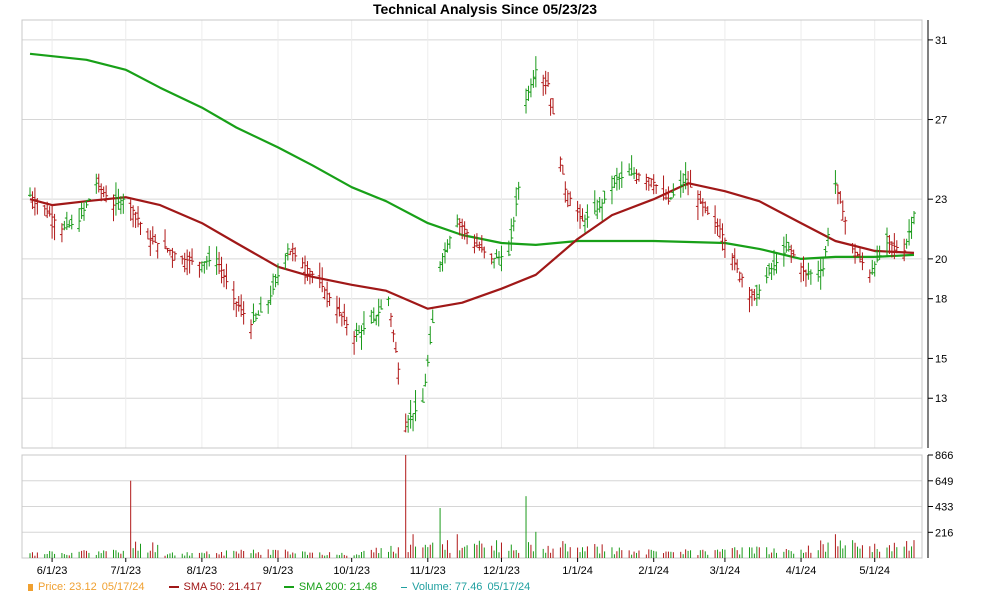 Image resolution: width=1000 pixels, height=600 pixels. Describe the element at coordinates (944, 533) in the screenshot. I see `volume-tick-label: 216` at that location.